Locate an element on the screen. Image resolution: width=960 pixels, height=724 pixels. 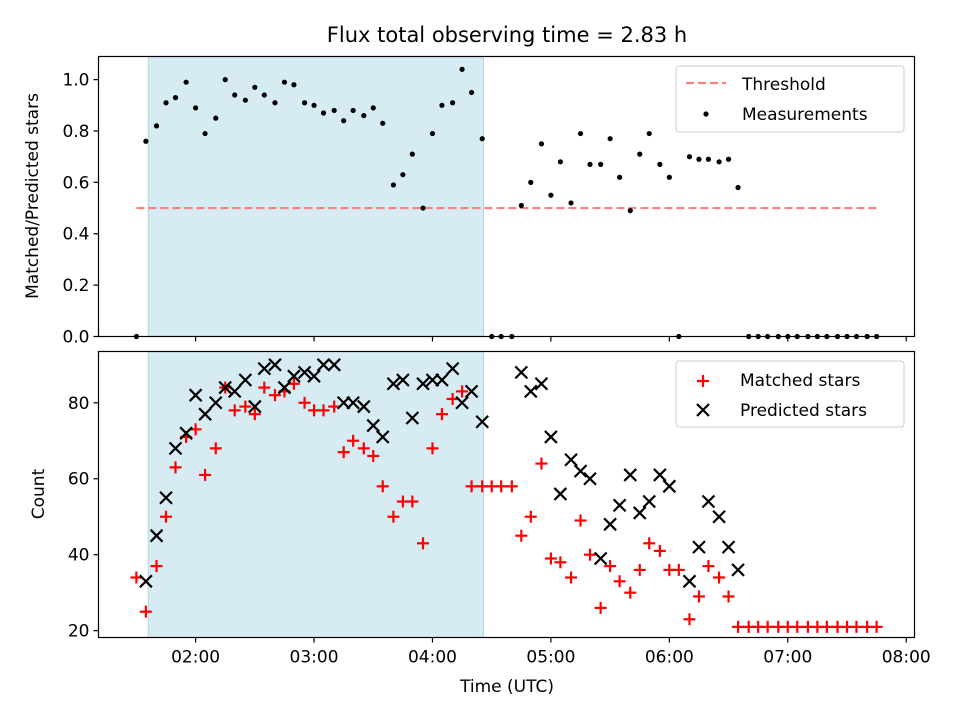
chart-title: Flux total observing time = 2.83 h is located at coordinates (507, 35).